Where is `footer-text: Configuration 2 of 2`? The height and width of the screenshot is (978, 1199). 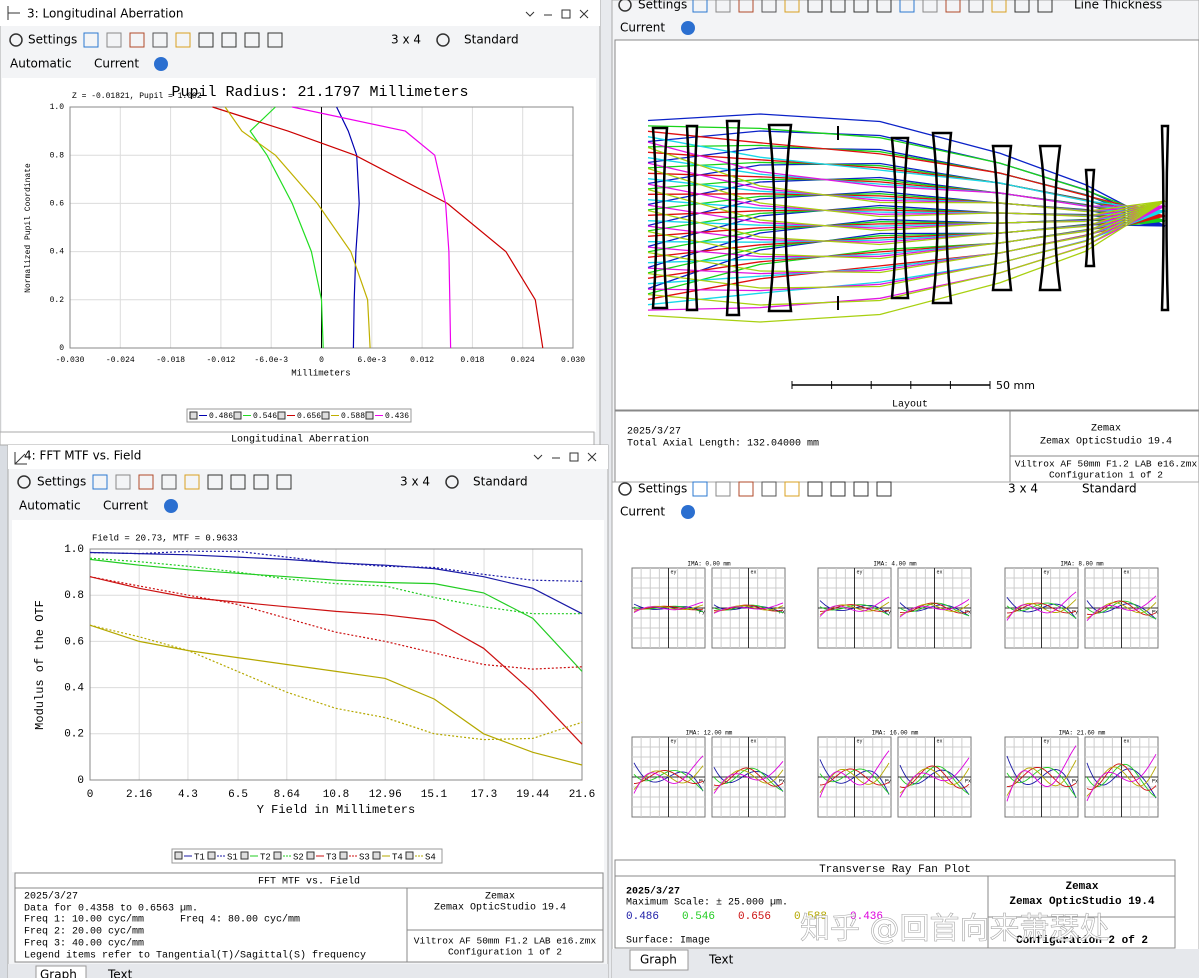
footer-text: Configuration 2 of 2 is located at coordinates (1082, 941).